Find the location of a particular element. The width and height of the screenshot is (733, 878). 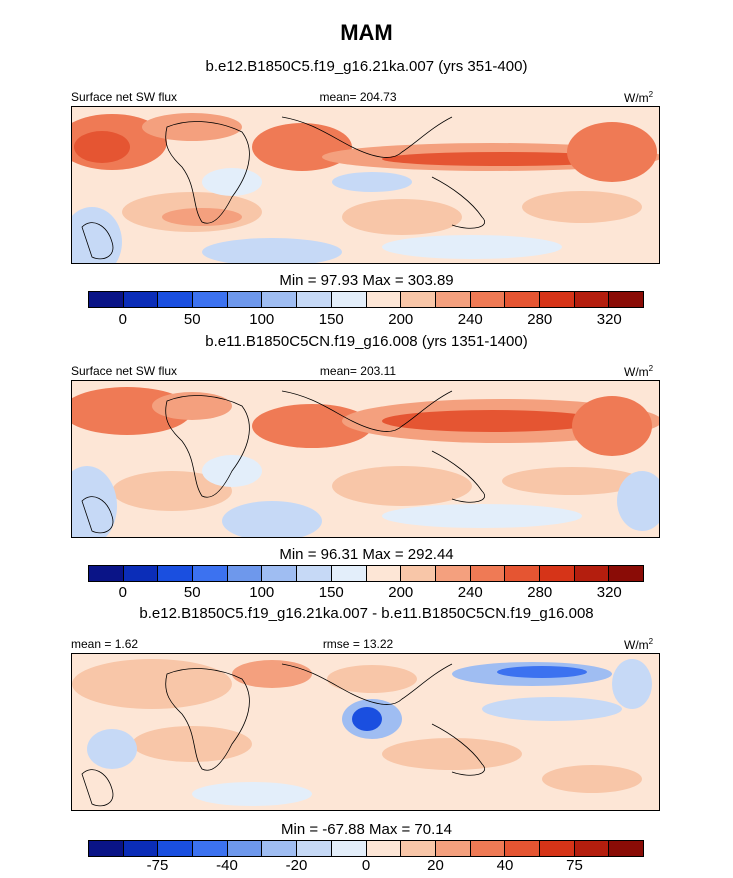

panel-2-variable-label: Surface net SW flux is located at coordinates (124, 371).